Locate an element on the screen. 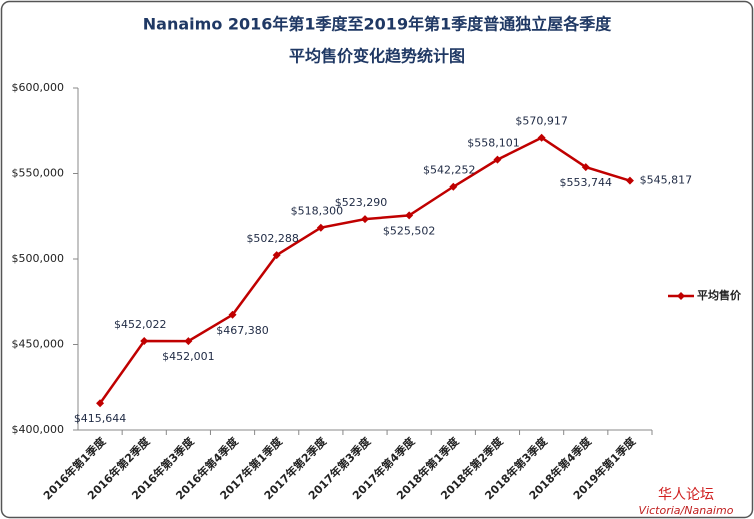  chart-title: Nanaimo 2016年第1季度至2019年第1季度普通独立屋各季度 is located at coordinates (377, 24).